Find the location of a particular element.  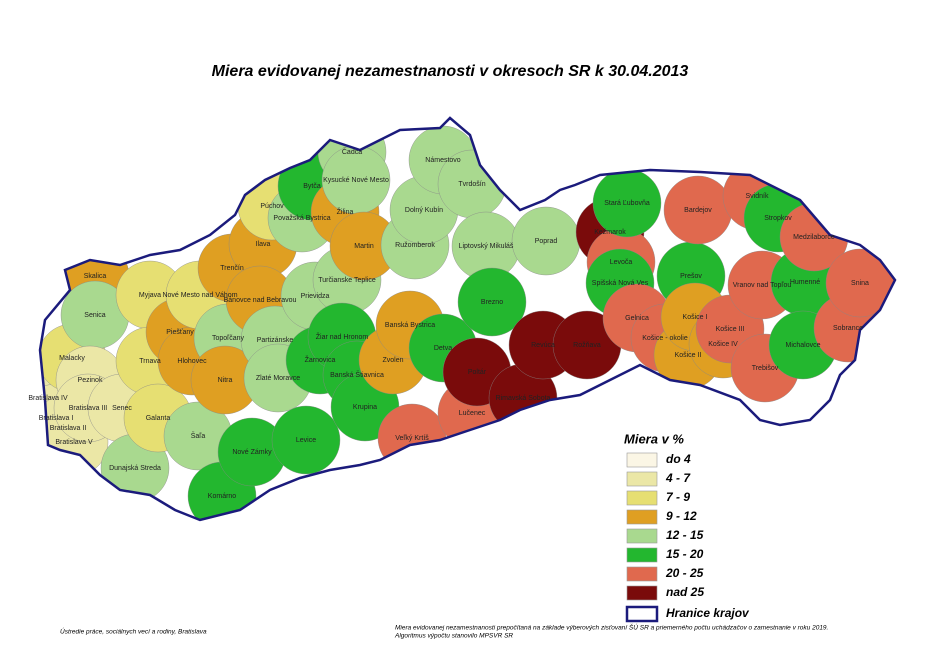

legend-label: 9 - 12 is located at coordinates (681, 516).